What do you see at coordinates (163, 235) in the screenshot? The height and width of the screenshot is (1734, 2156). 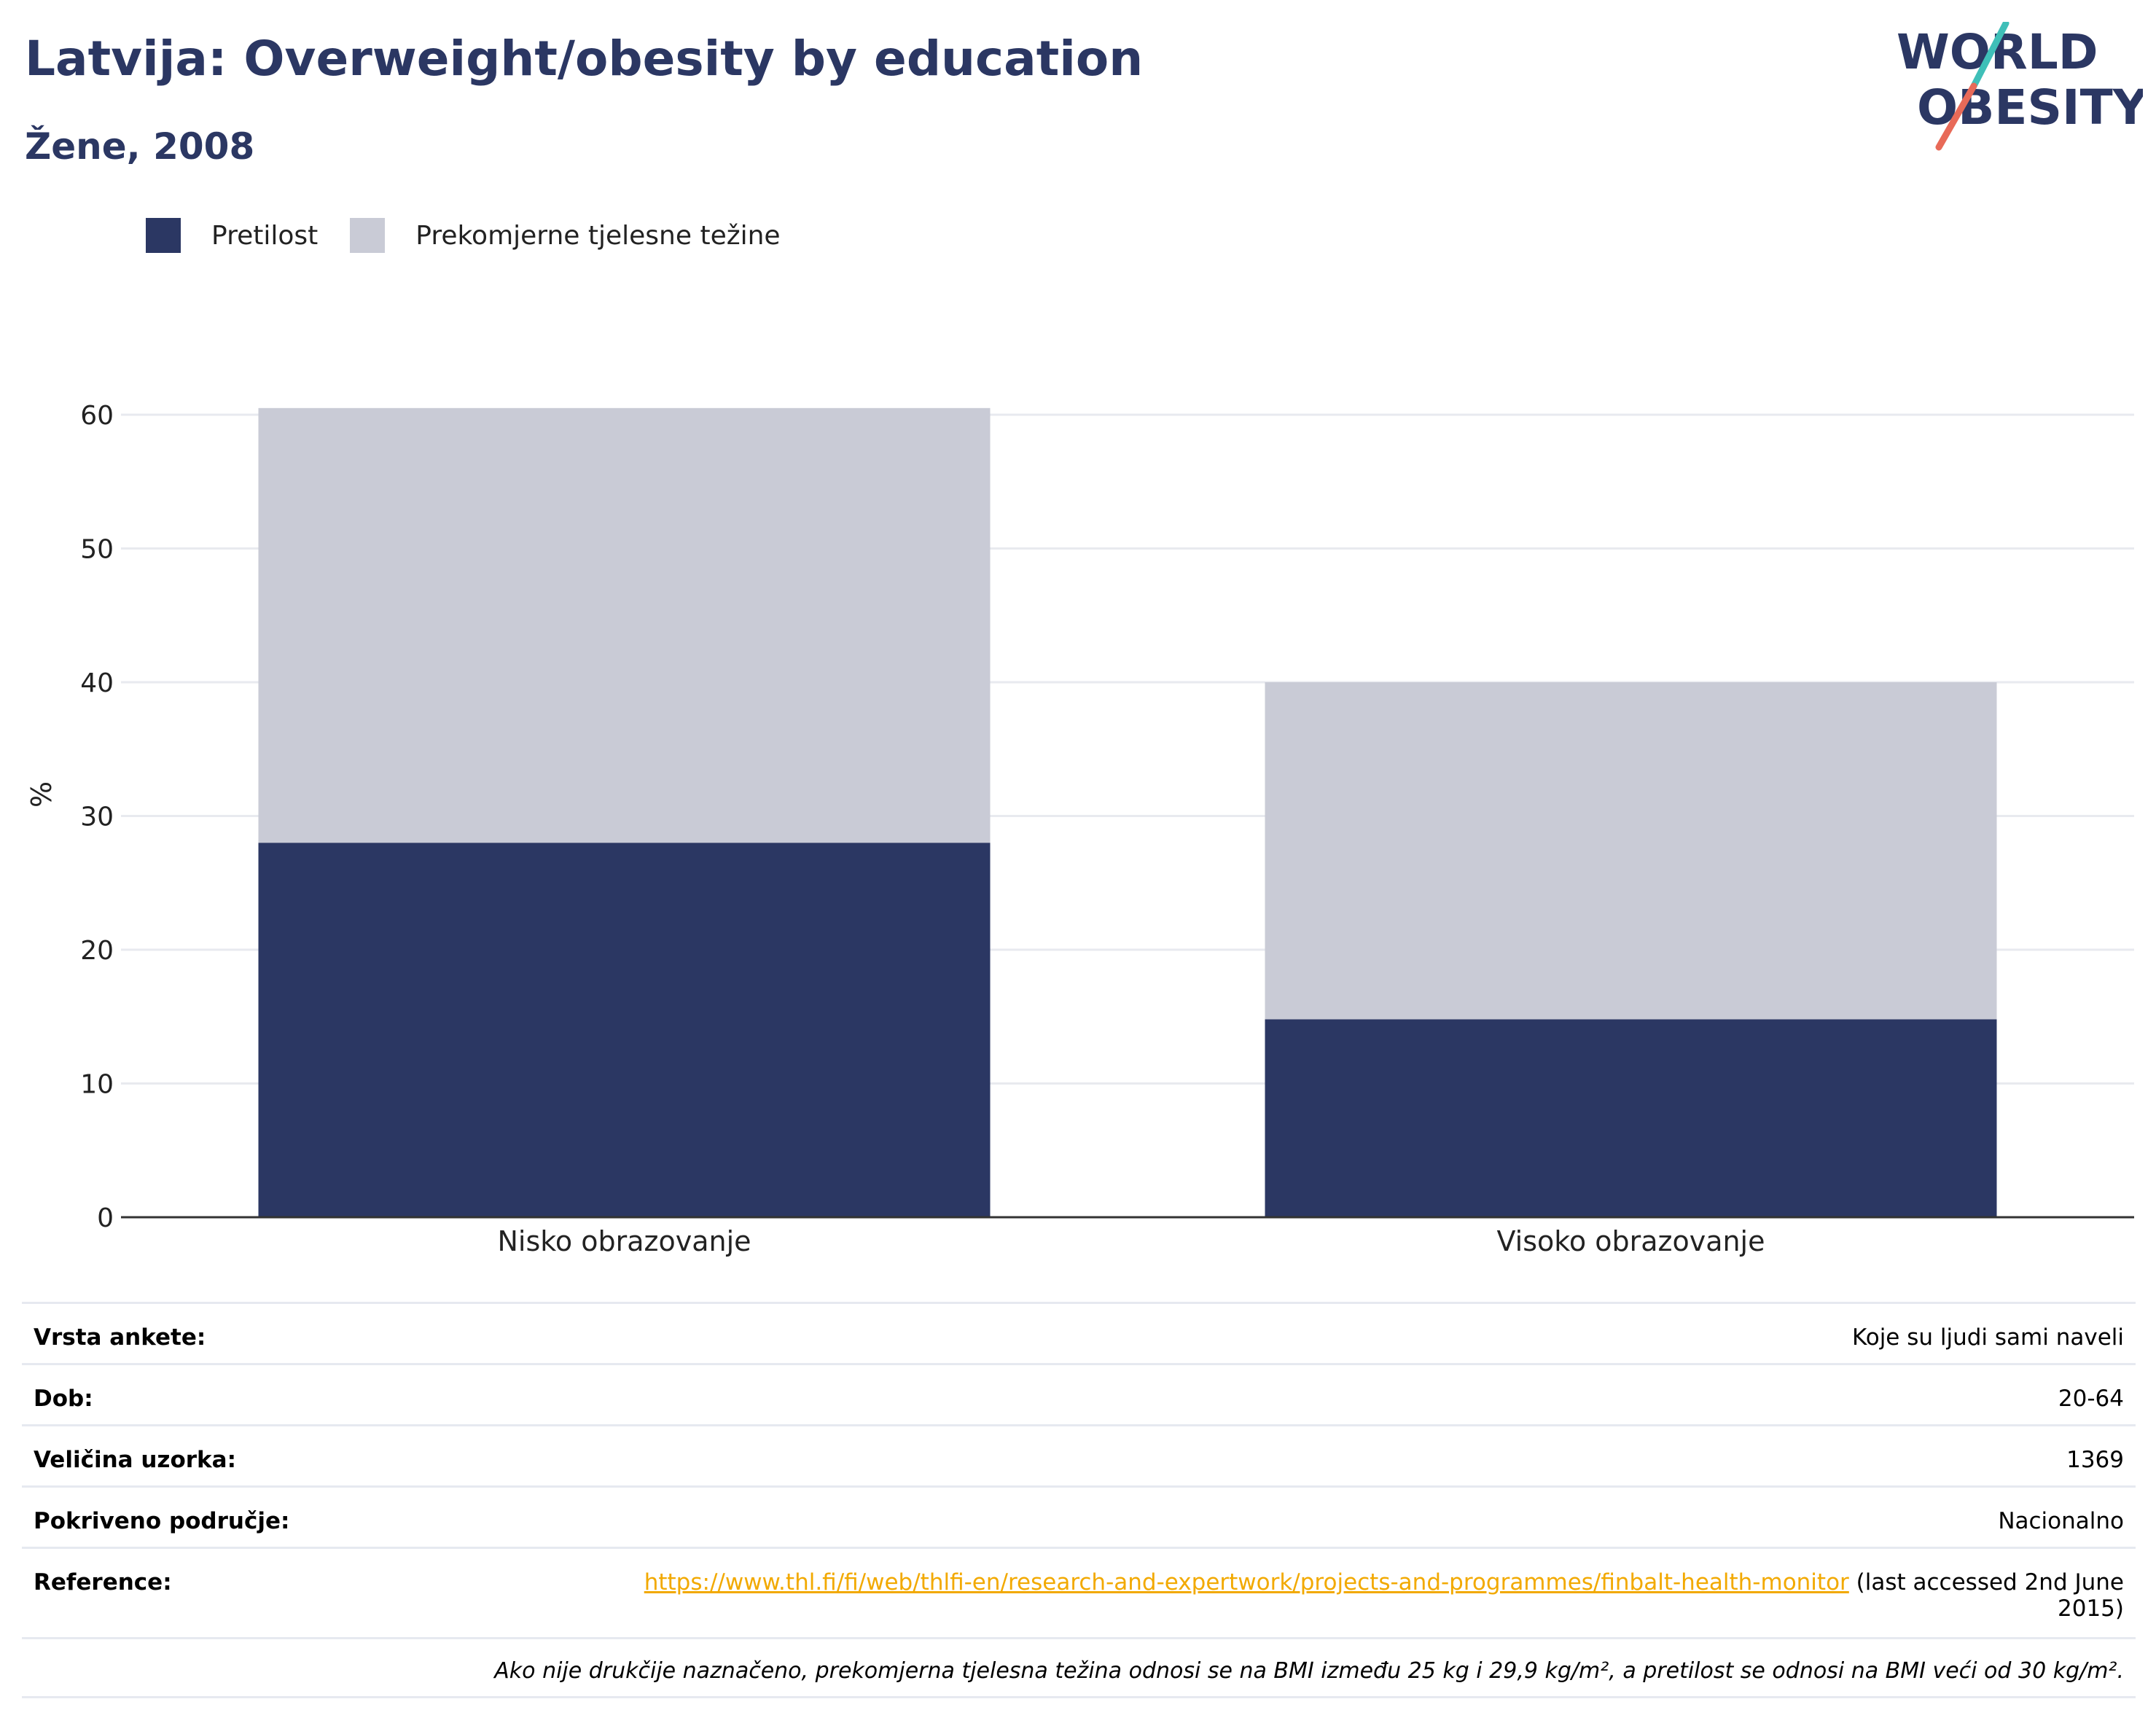 I see `legend-swatch-obesity` at bounding box center [163, 235].